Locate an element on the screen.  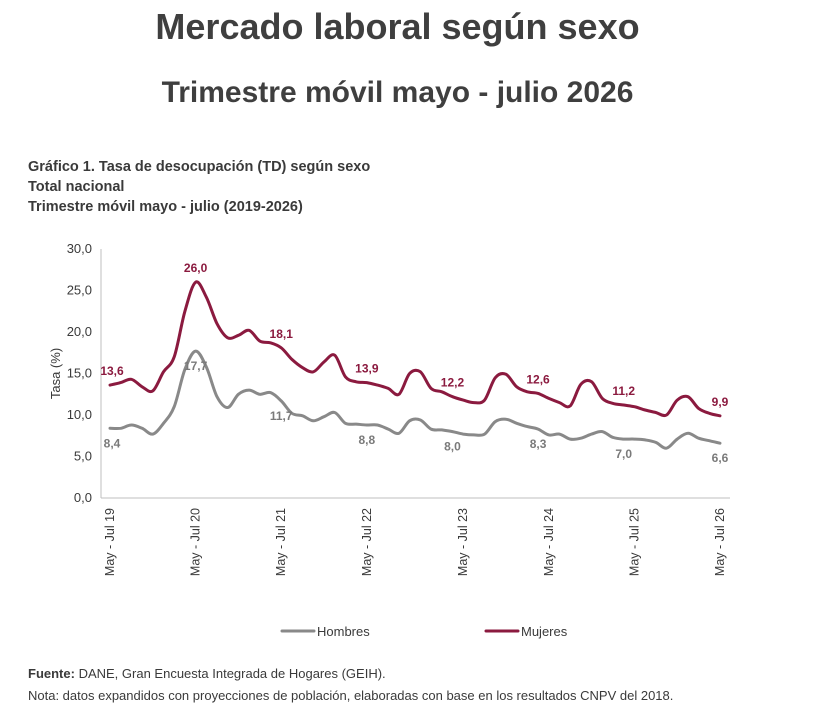
data-label-hombres: 8,0 is located at coordinates (452, 447).